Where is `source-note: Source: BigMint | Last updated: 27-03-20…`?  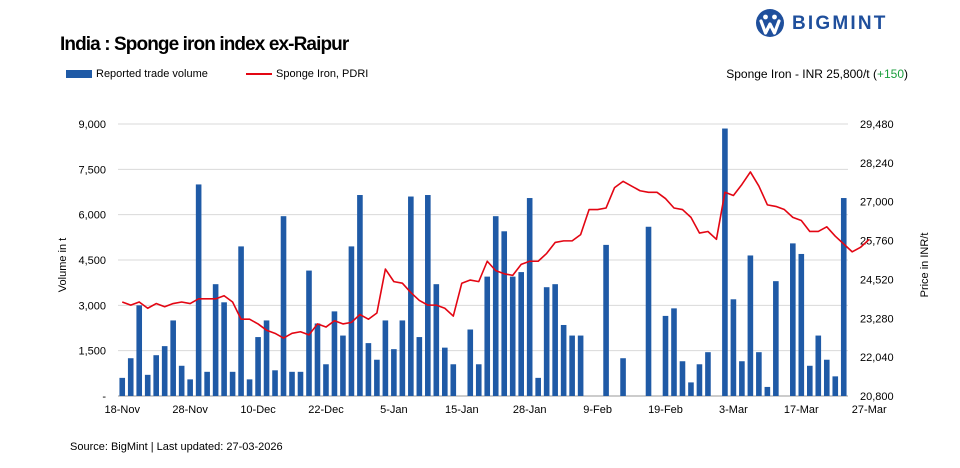
source-note: Source: BigMint | Last updated: 27-03-20… is located at coordinates (176, 447).